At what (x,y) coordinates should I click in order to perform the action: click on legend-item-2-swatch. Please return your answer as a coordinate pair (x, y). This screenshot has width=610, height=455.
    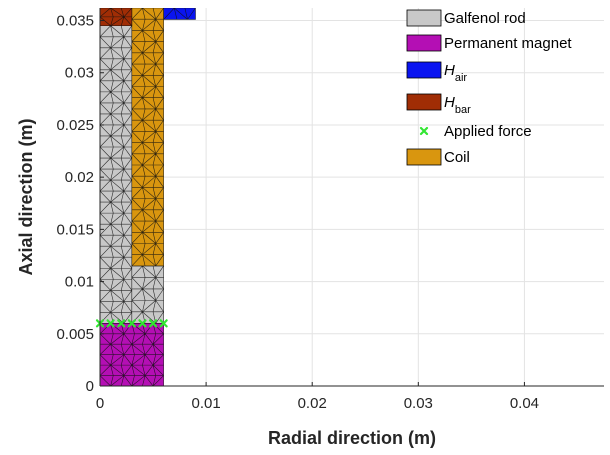
    Looking at the image, I should click on (424, 70).